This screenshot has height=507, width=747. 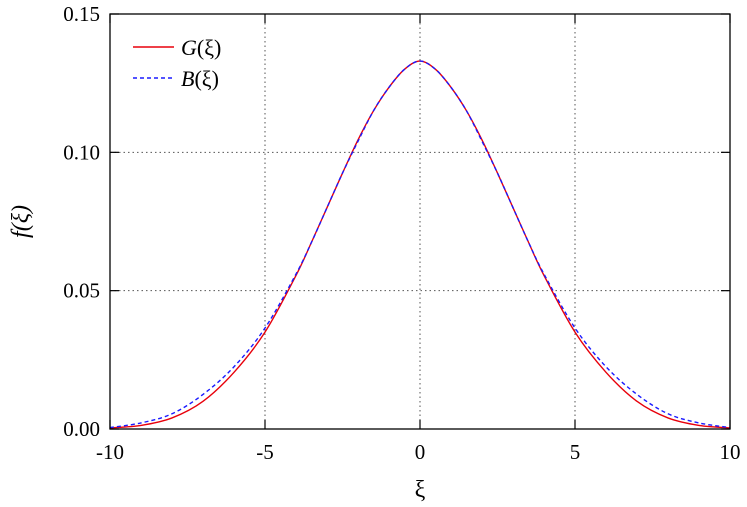 What do you see at coordinates (730, 452) in the screenshot?
I see `x-tick-label: 10` at bounding box center [730, 452].